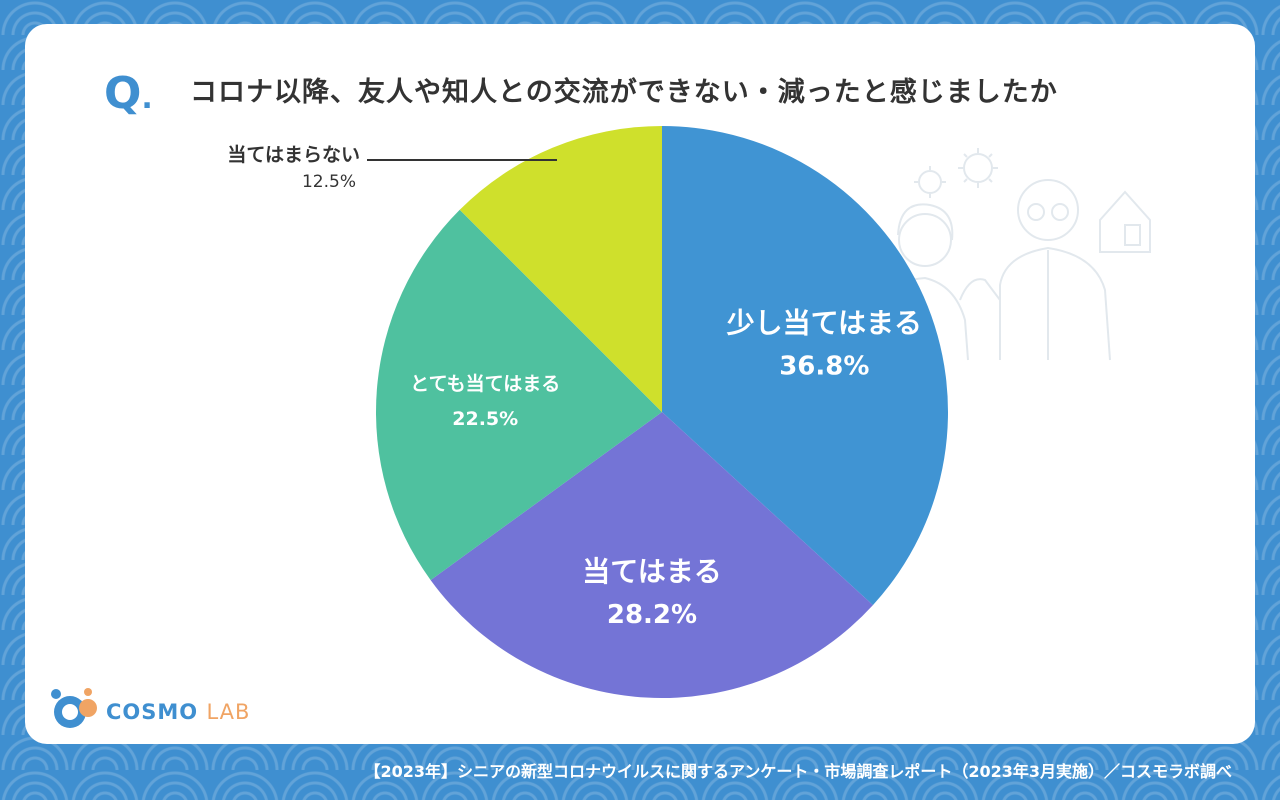  Describe the element at coordinates (293, 155) in the screenshot. I see `callout-label-not-applicable: 当てはまらない` at that location.